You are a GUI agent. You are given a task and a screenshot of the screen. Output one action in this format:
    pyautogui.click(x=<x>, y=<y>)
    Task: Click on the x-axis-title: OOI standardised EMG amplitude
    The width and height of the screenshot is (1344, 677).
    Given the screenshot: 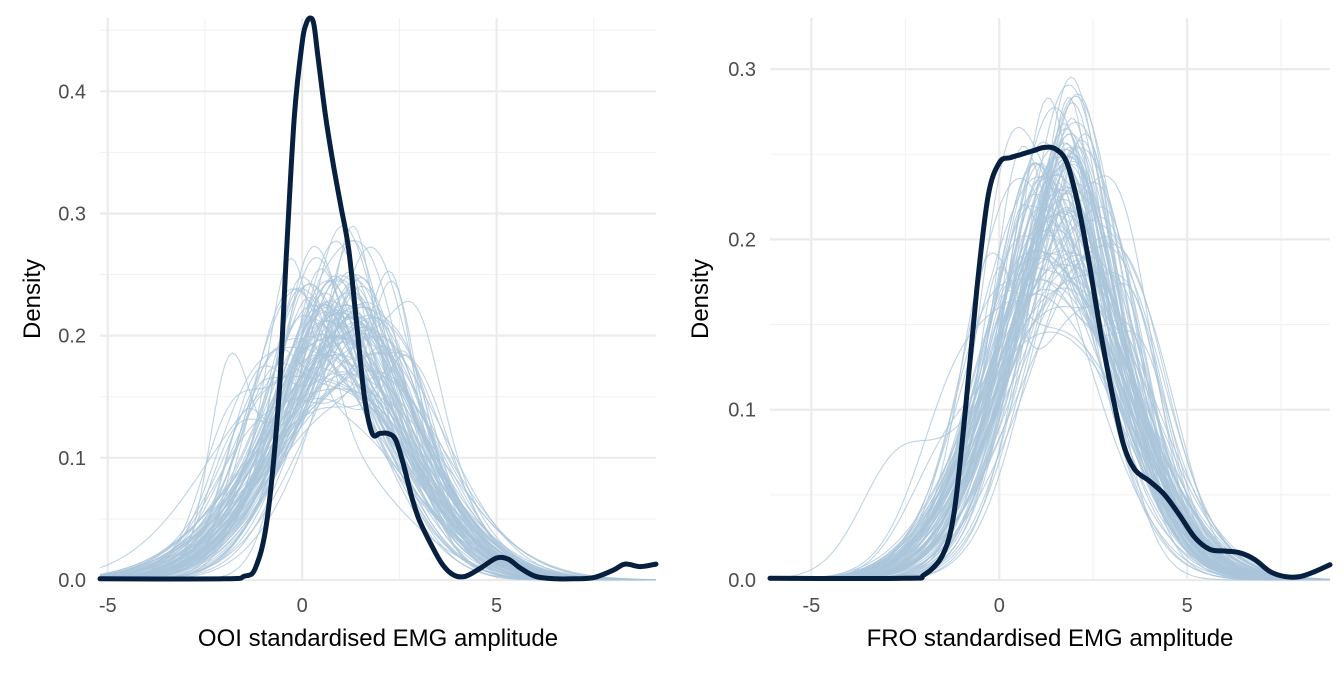 What is the action you would take?
    pyautogui.click(x=378, y=638)
    